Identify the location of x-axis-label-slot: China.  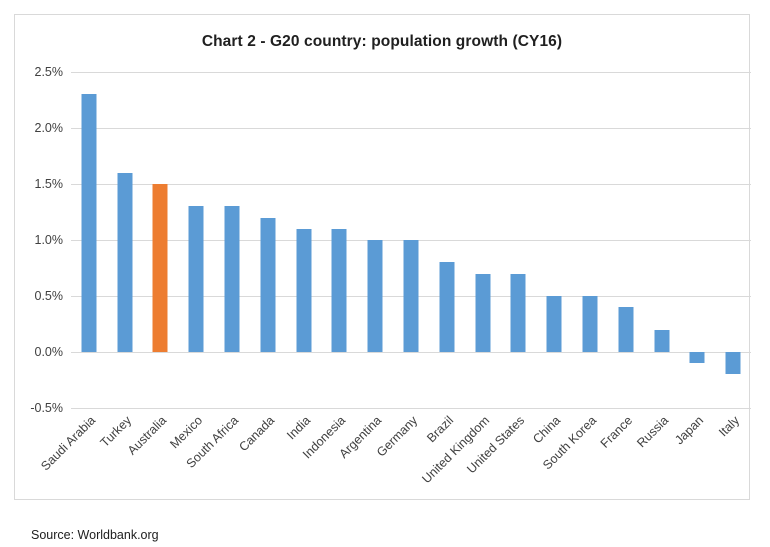
(551, 427).